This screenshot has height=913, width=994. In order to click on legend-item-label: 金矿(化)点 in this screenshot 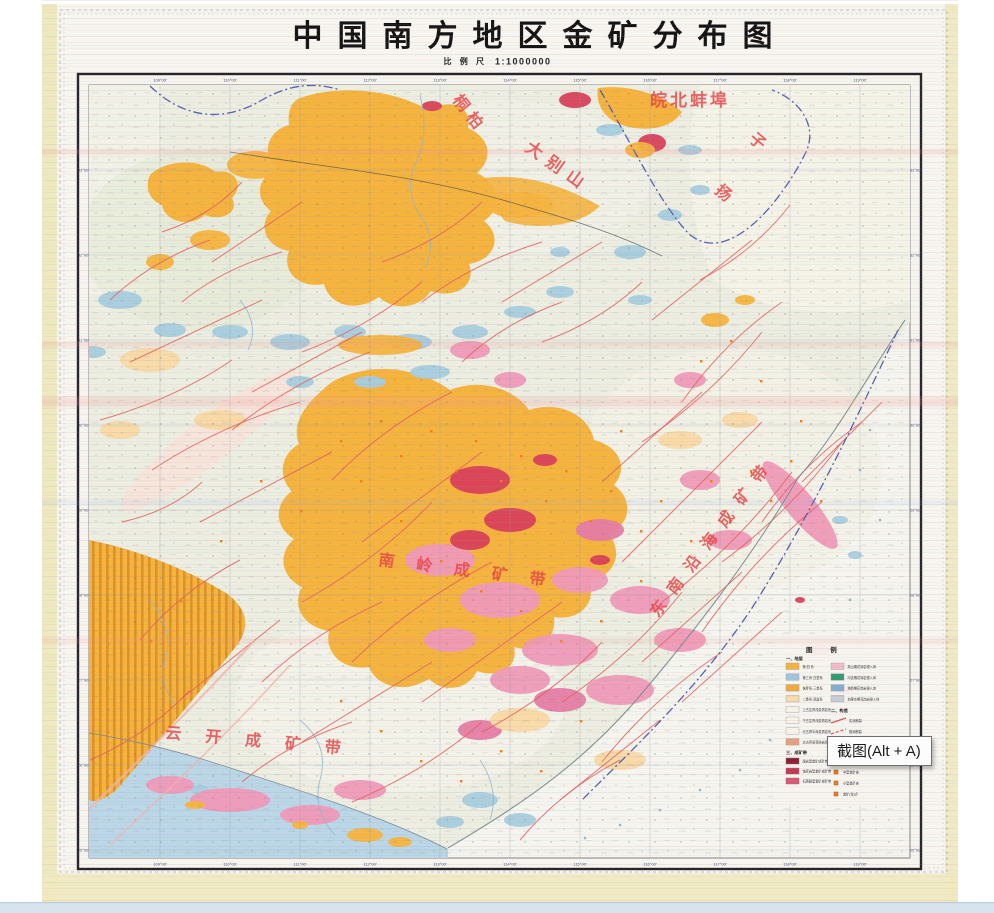, I will do `click(851, 794)`.